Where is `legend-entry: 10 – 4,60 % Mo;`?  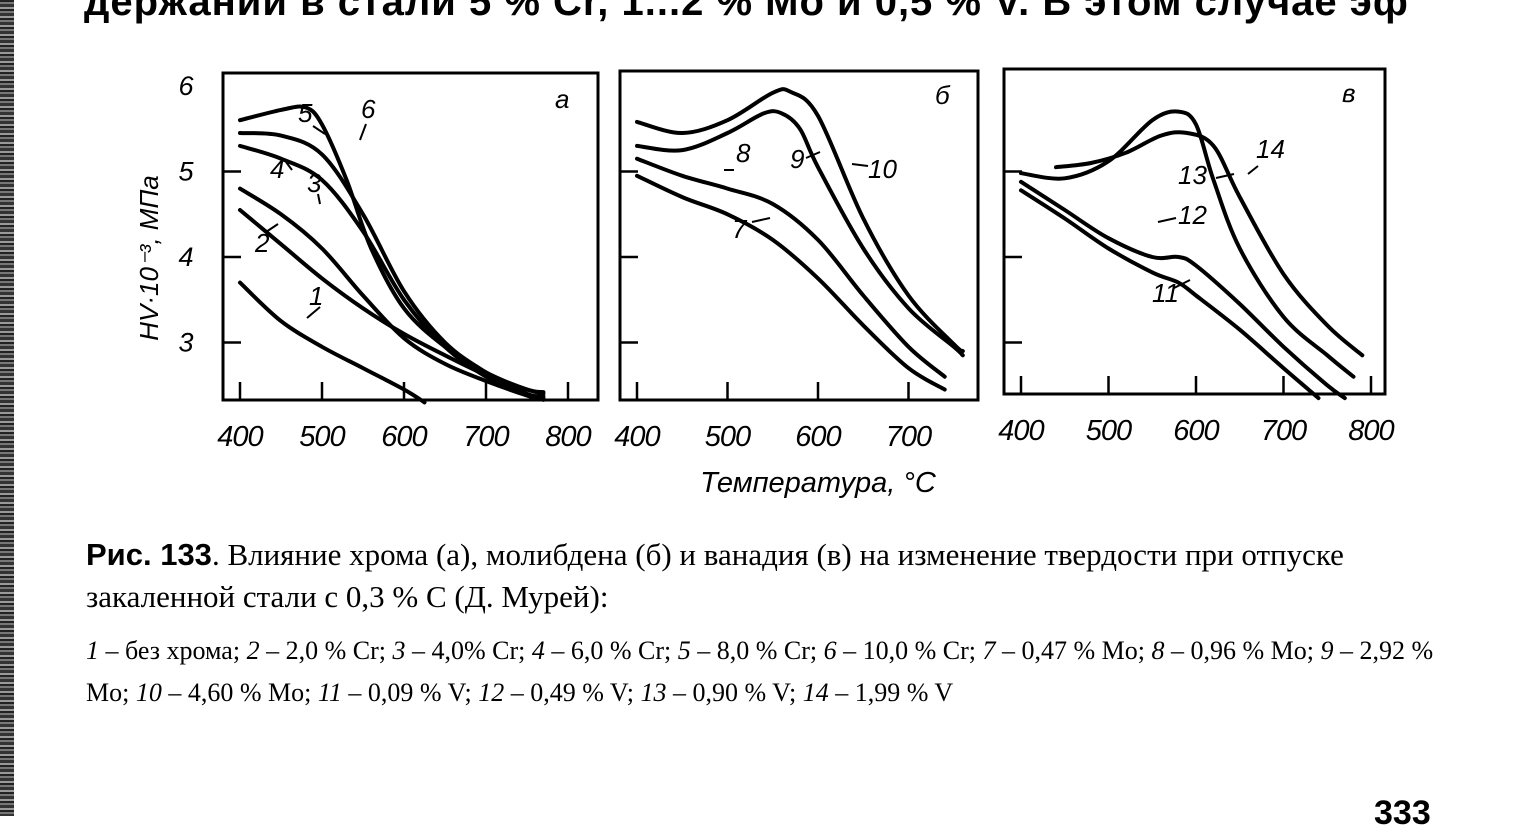
legend-entry: 10 – 4,60 % Mo; is located at coordinates (227, 692).